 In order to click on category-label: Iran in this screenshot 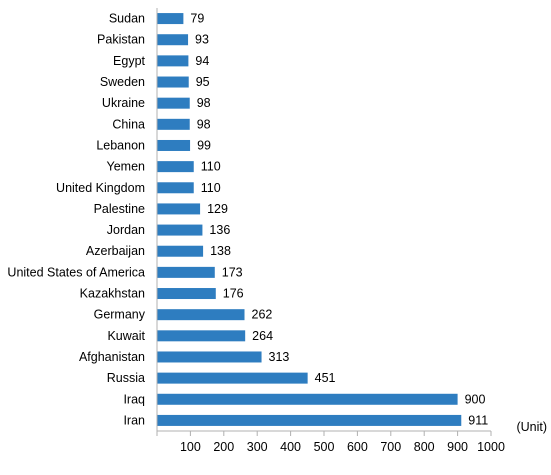, I will do `click(134, 420)`.